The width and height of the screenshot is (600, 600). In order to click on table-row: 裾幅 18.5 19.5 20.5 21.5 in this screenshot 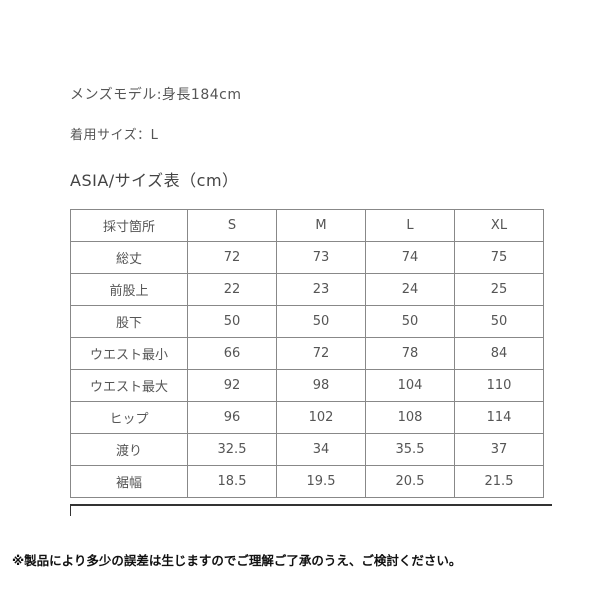, I will do `click(307, 481)`.